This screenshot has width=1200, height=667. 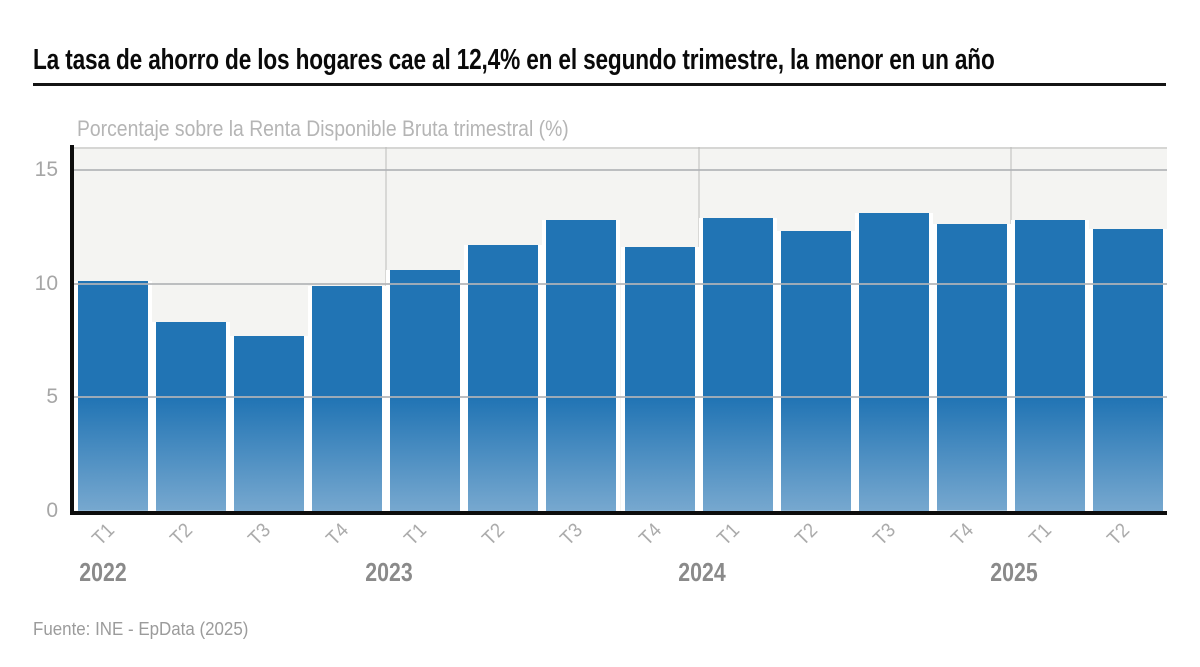 What do you see at coordinates (269, 423) in the screenshot?
I see `bar-t3-2022` at bounding box center [269, 423].